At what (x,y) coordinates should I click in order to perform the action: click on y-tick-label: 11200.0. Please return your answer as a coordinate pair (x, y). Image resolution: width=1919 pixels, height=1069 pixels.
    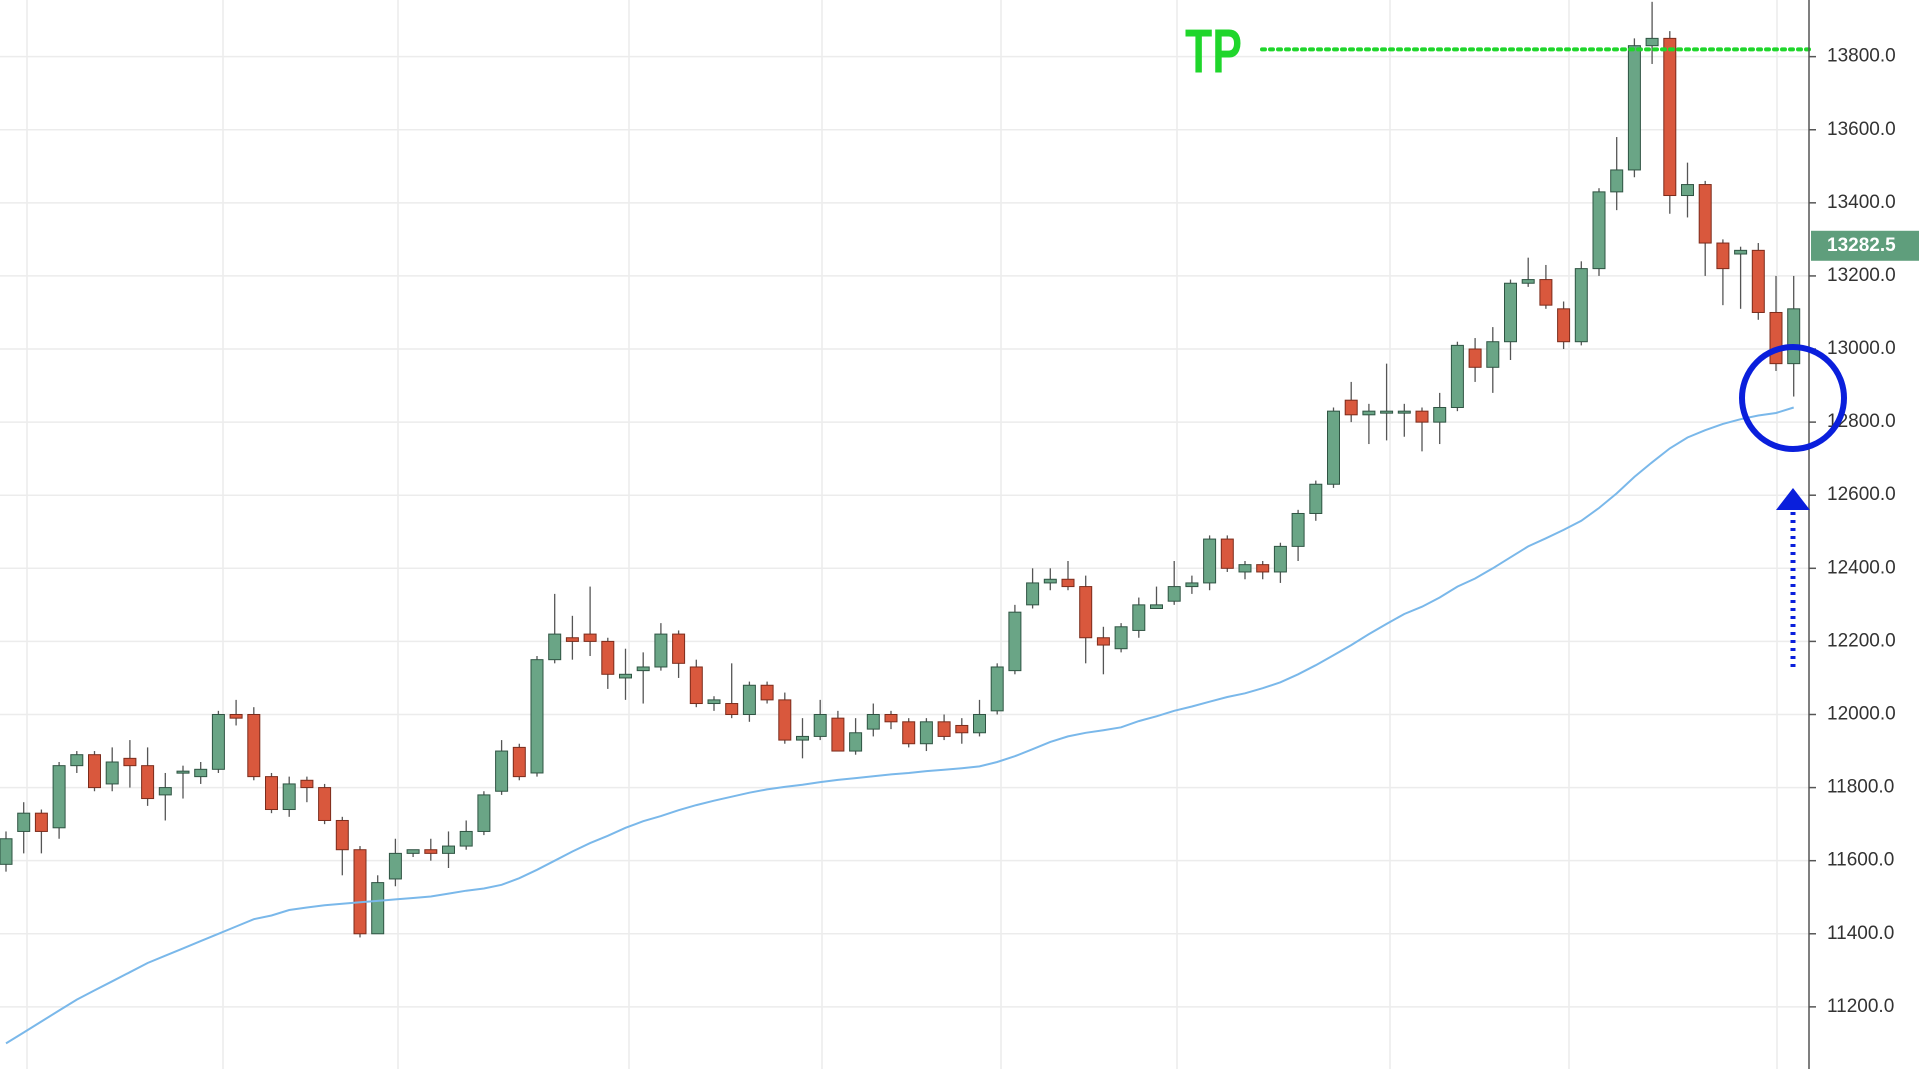
    Looking at the image, I should click on (1860, 1006).